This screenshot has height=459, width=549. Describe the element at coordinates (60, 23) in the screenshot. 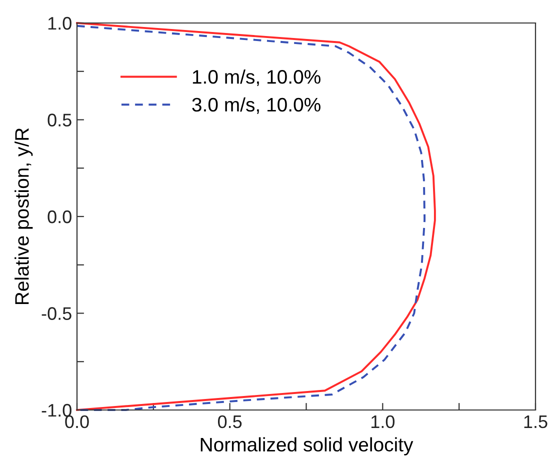

I see `y-tick-label: 1.0` at that location.